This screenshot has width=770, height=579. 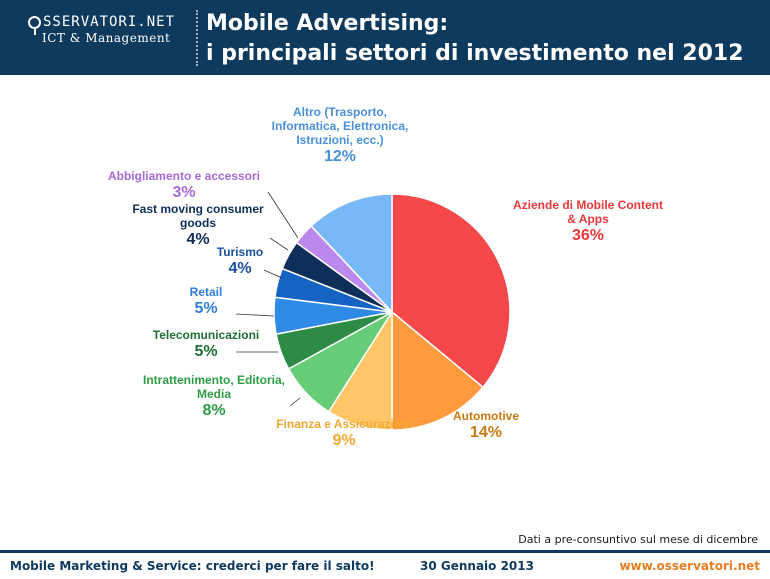 What do you see at coordinates (206, 351) in the screenshot?
I see `slice-value-5: 5%` at bounding box center [206, 351].